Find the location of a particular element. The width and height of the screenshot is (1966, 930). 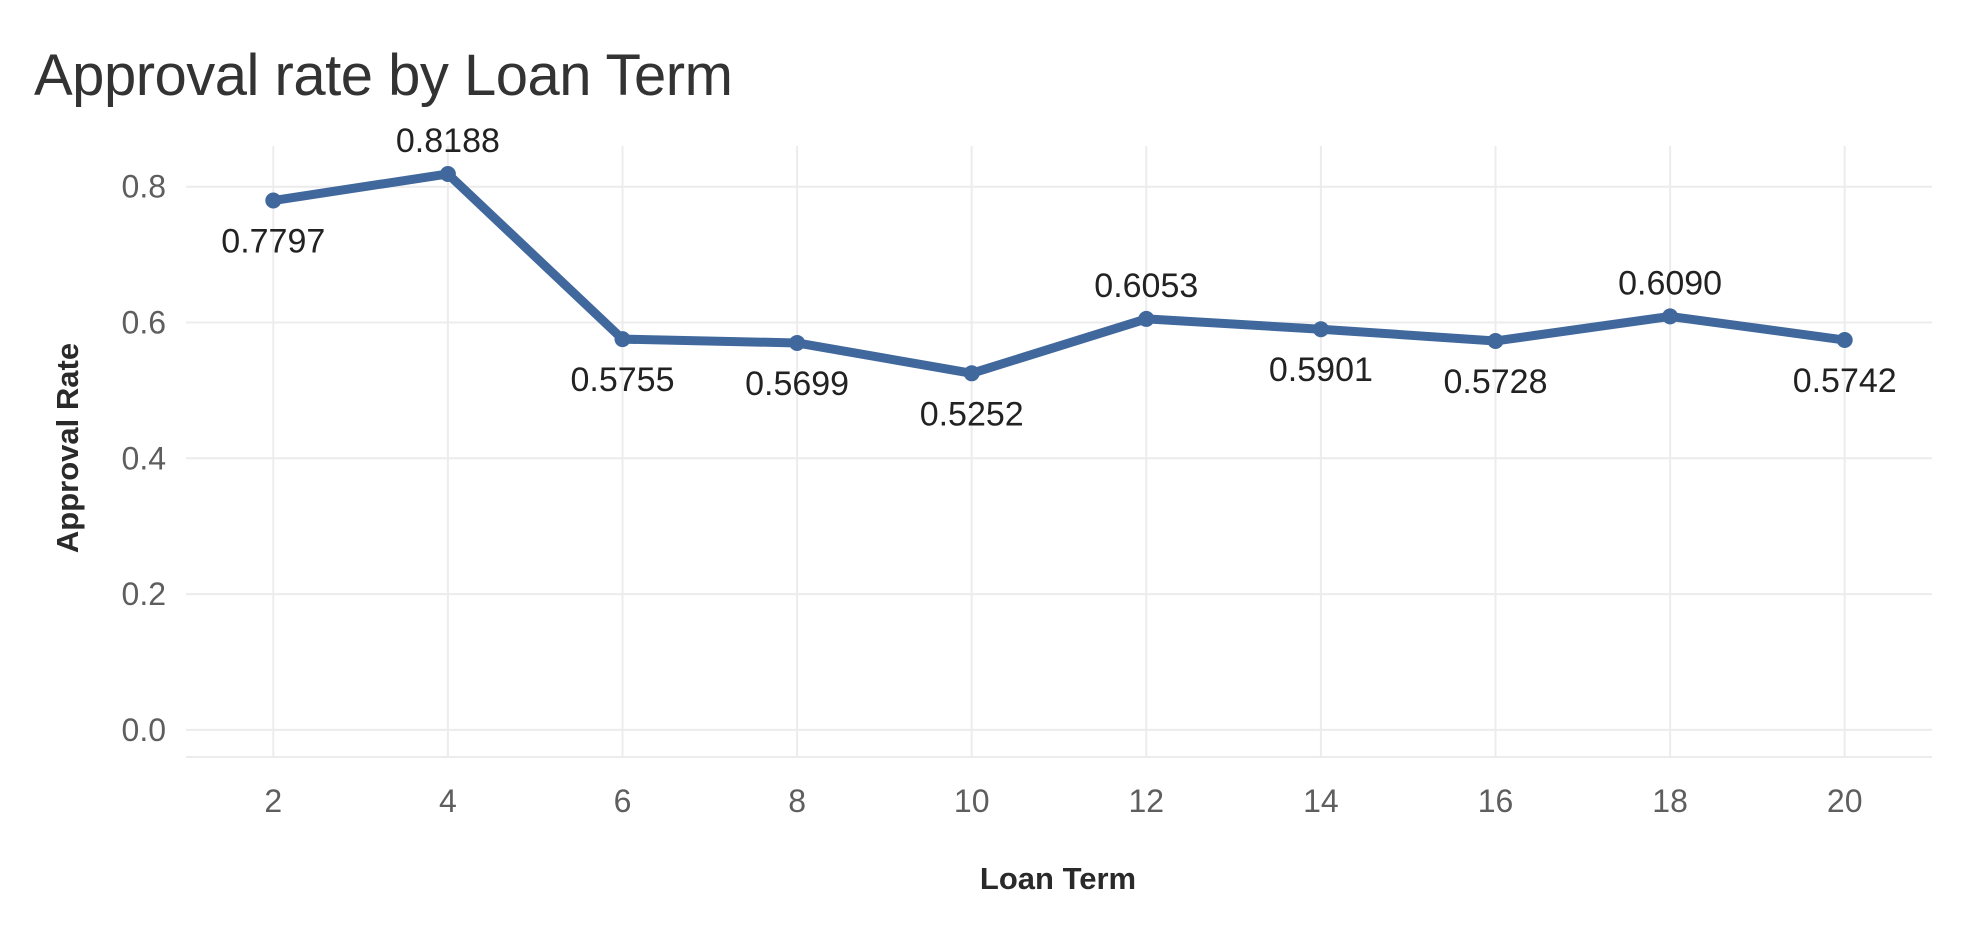

y-tick-label: 0.4 is located at coordinates (144, 458).